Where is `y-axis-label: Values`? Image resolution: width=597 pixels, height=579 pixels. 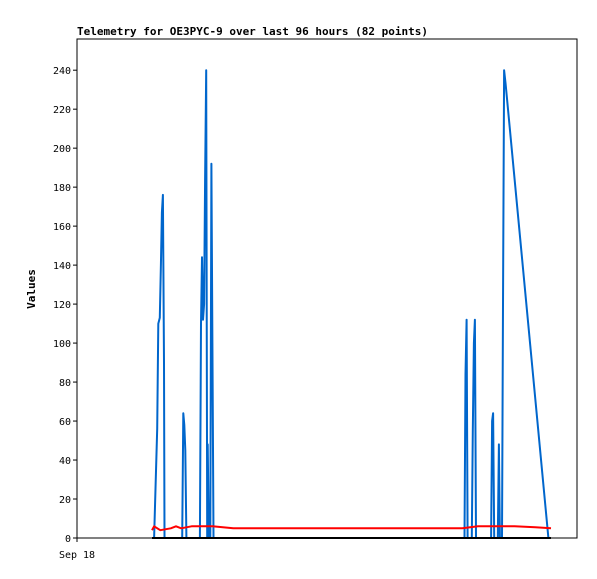 y-axis-label: Values is located at coordinates (31, 289).